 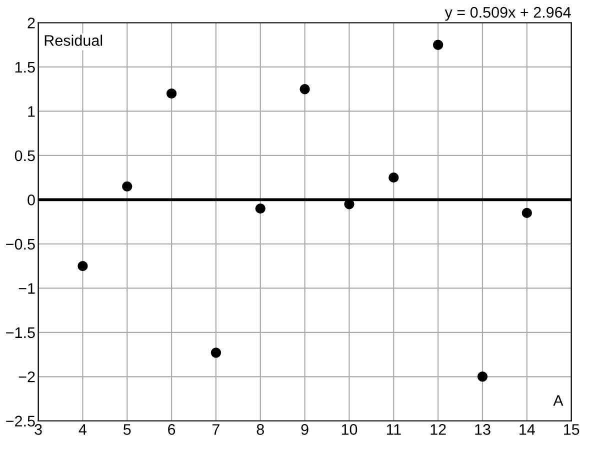 What do you see at coordinates (558, 400) in the screenshot?
I see `x-axis-title: A` at bounding box center [558, 400].